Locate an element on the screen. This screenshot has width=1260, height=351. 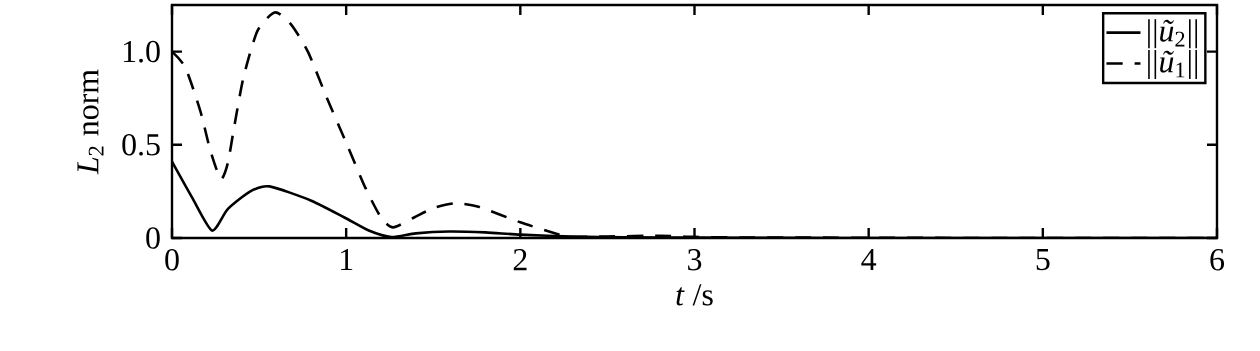
legend-label: ||ũ$_{1}$|| is located at coordinates (1172, 65).